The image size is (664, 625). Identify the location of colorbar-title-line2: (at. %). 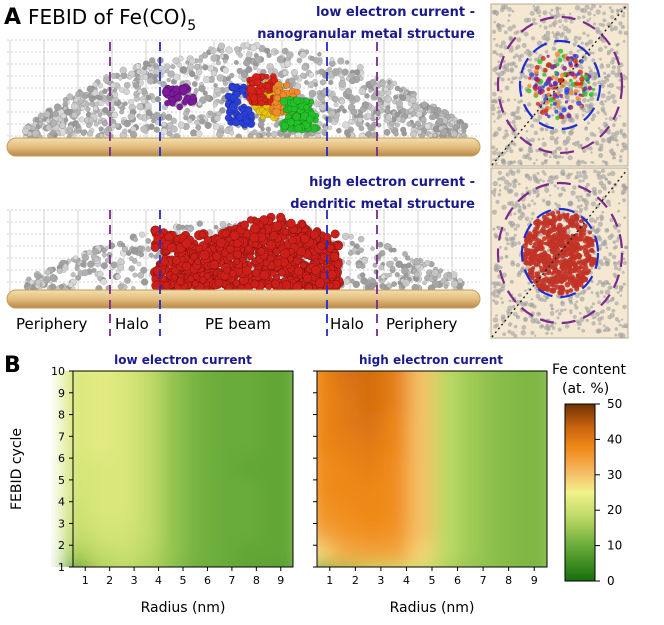
(585, 389).